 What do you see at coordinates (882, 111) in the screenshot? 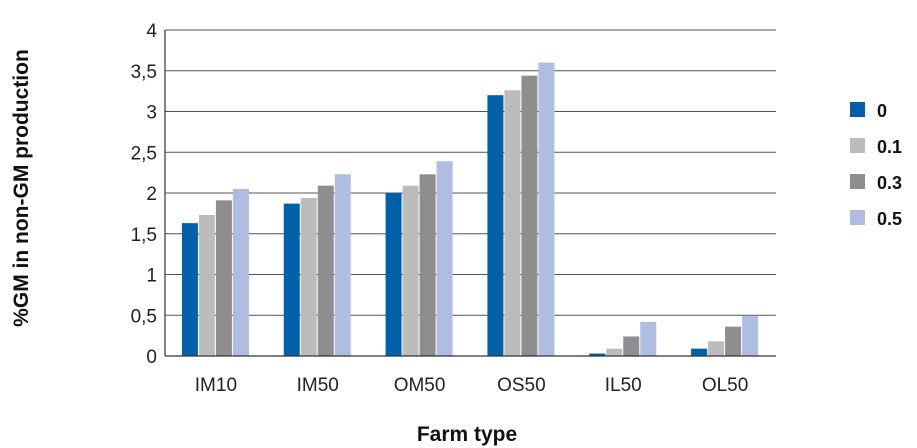
I see `legend-label: 0` at bounding box center [882, 111].